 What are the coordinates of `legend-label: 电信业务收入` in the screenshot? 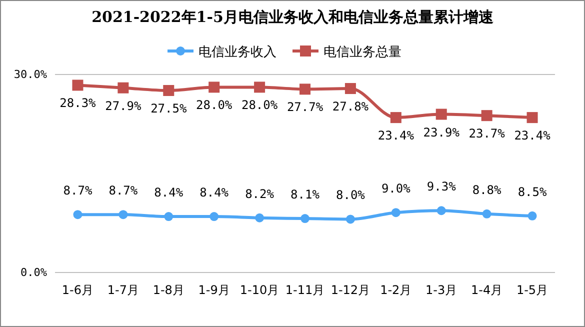 It's located at (237, 52).